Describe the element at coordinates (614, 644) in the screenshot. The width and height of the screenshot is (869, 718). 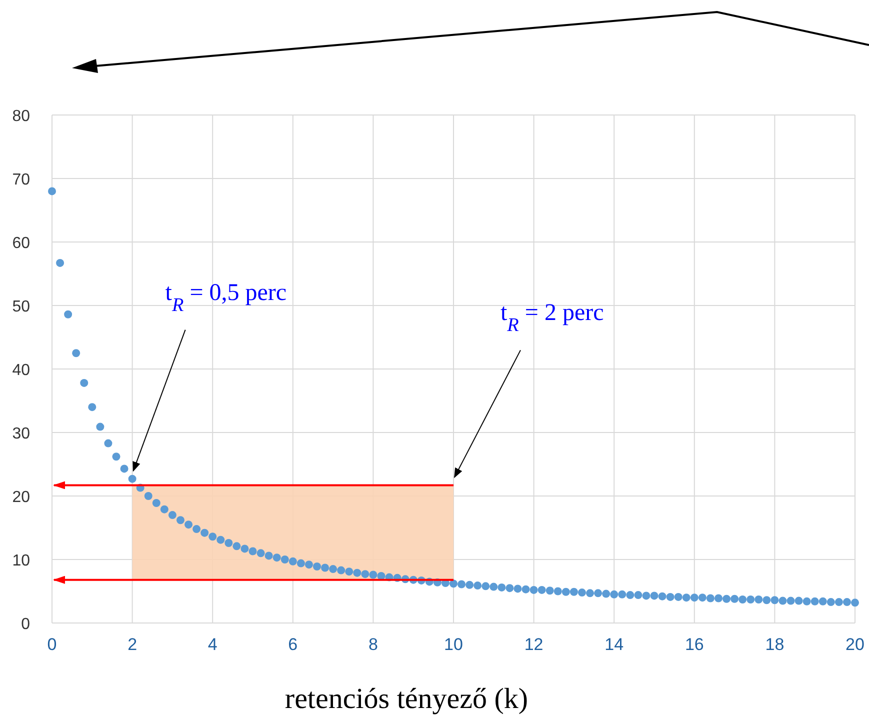
I see `x-tick-label: 14` at that location.